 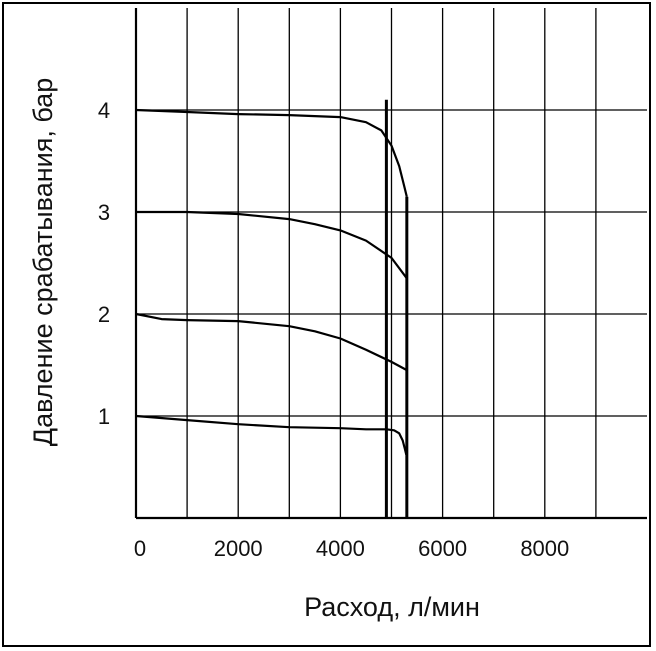 I want to click on y-tick-label: 4, so click(x=104, y=110).